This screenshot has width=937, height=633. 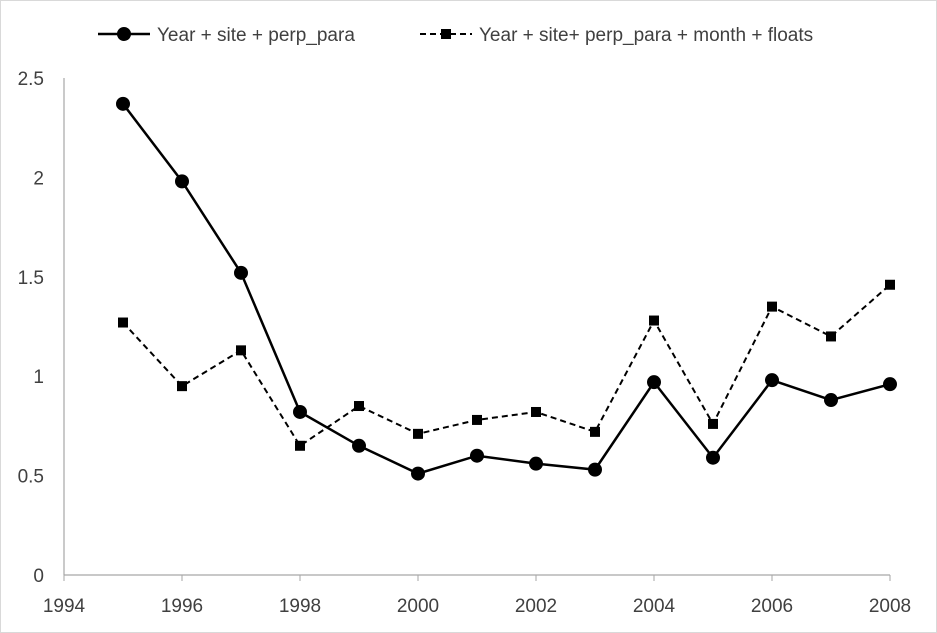 What do you see at coordinates (31, 477) in the screenshot?
I see `y-tick-label: 0.5` at bounding box center [31, 477].